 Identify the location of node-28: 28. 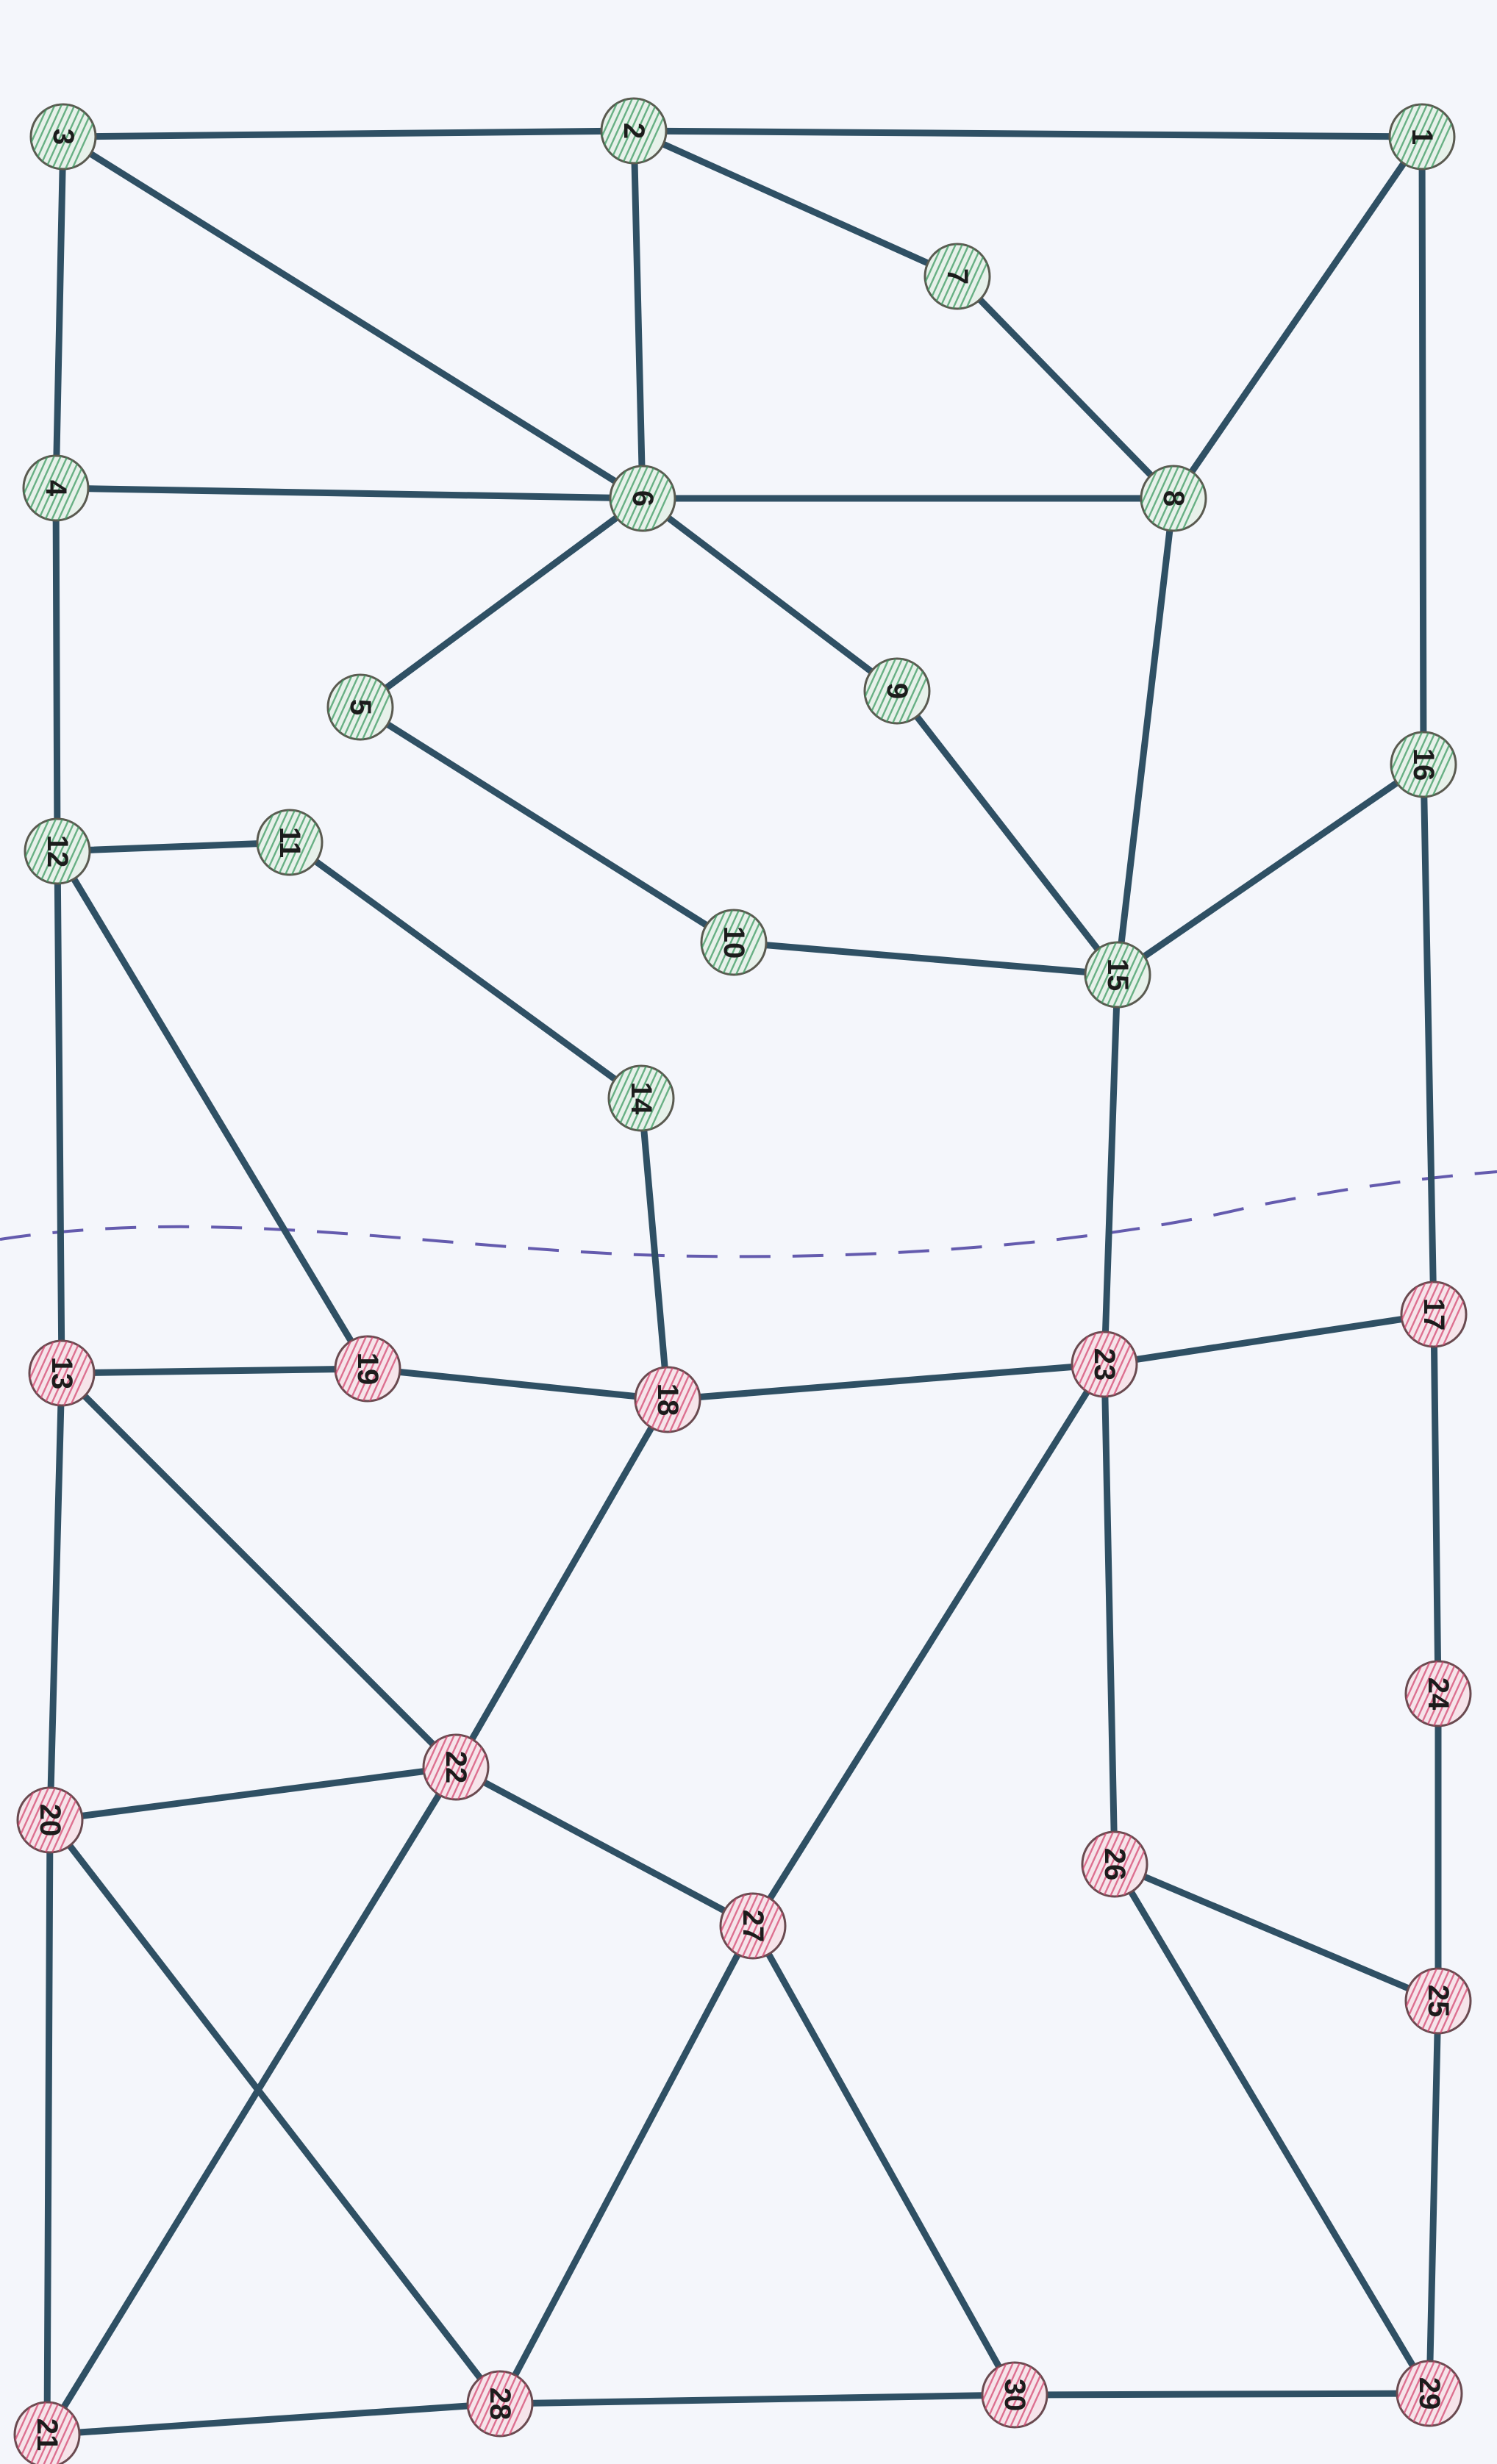
(500, 2404).